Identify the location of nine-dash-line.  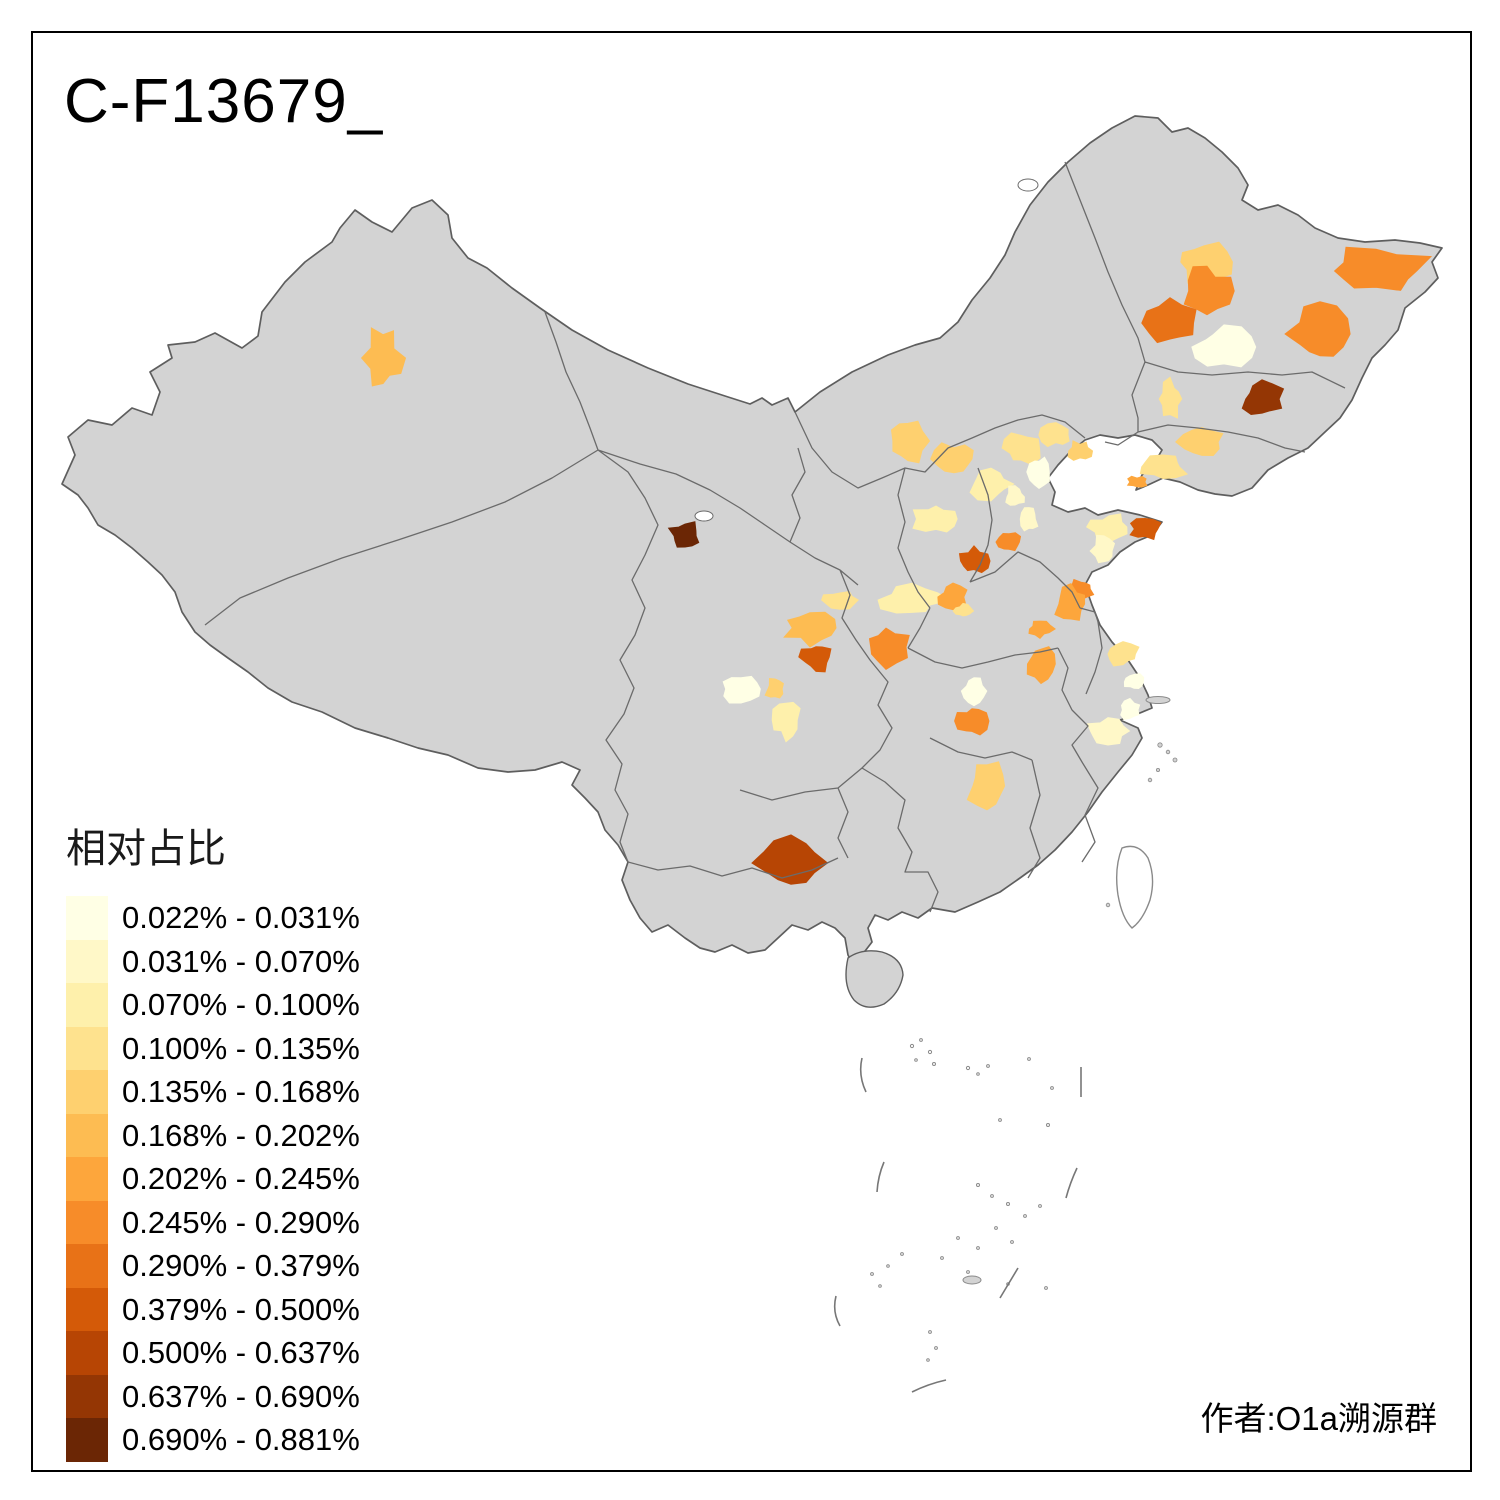
(957, 1225).